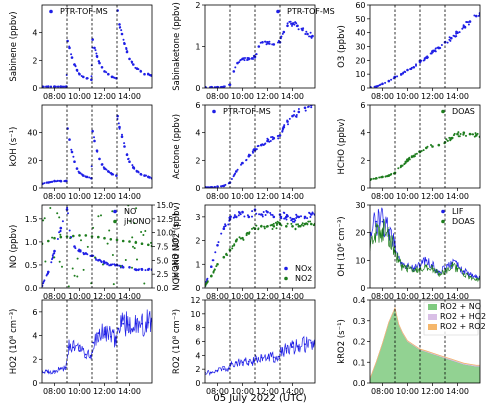 This screenshot has width=500, height=405. I want to click on panel-hcho: 08:00 10:00 12:00 14:00 0 2 4 6 HCHO (ppbv) DOAS, so click(409, 151).